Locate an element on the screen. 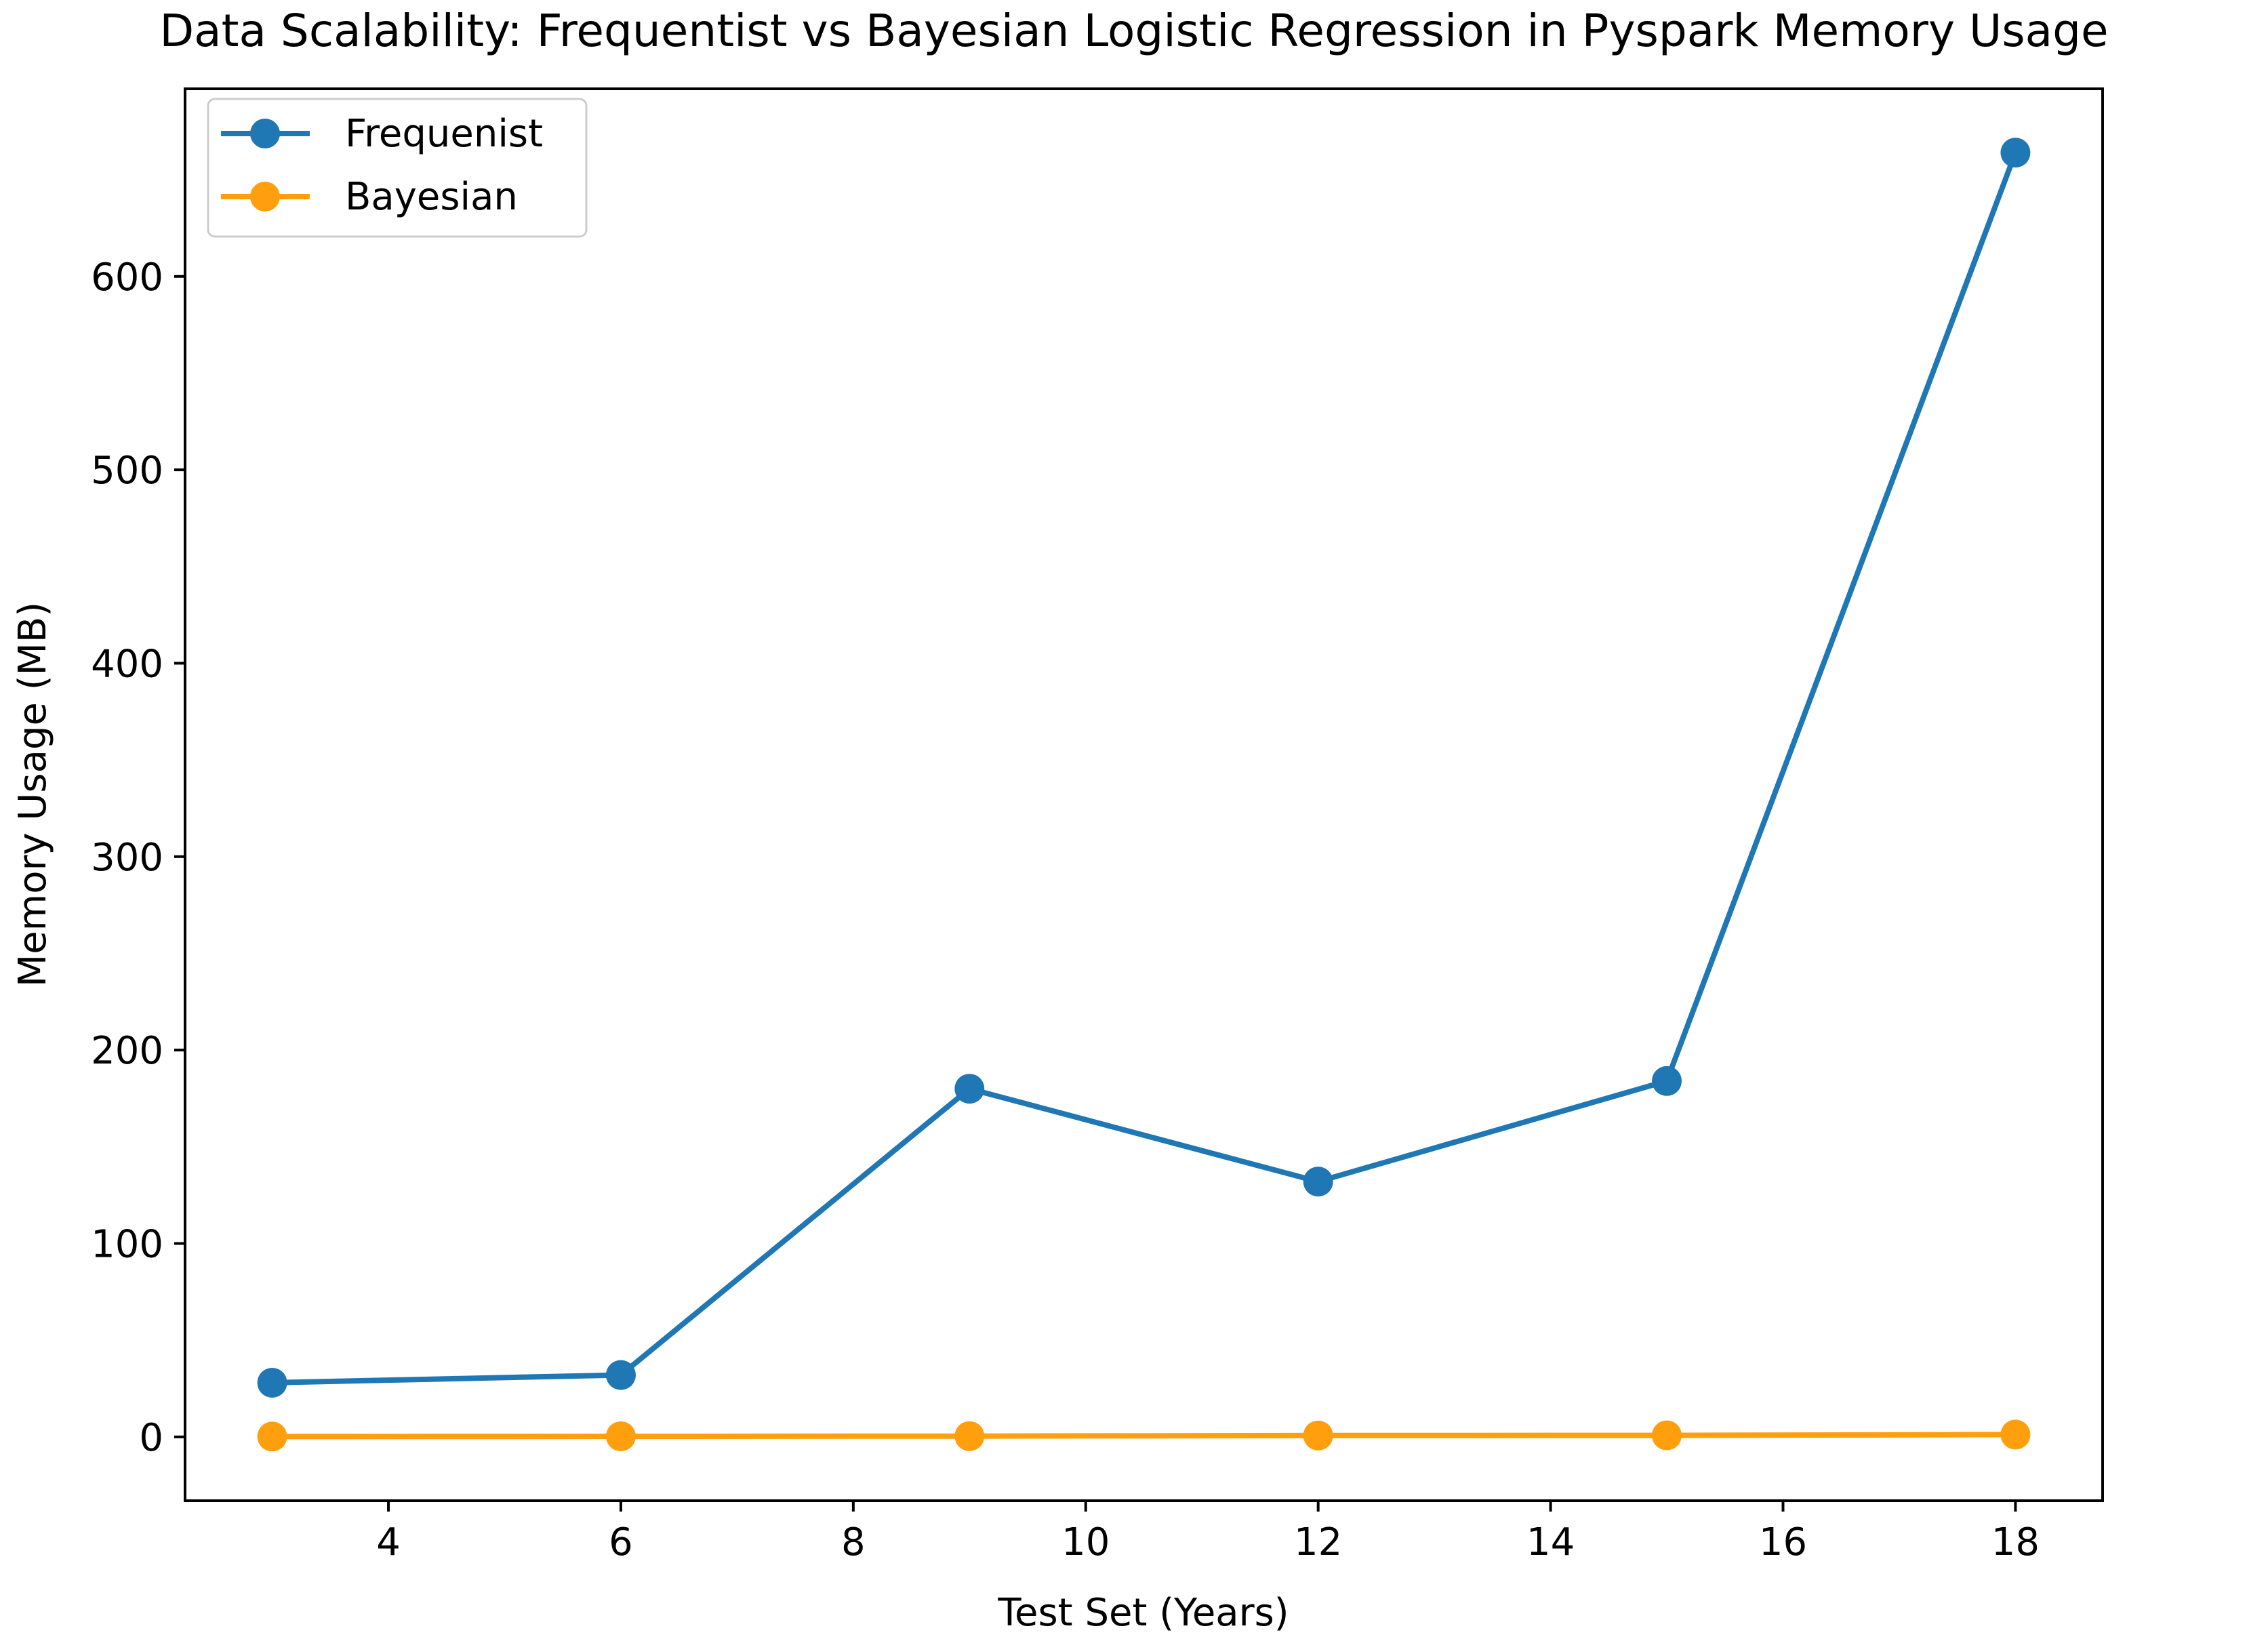 The width and height of the screenshot is (2268, 1639). x-axis-label: Test Set (Years) is located at coordinates (1143, 1613).